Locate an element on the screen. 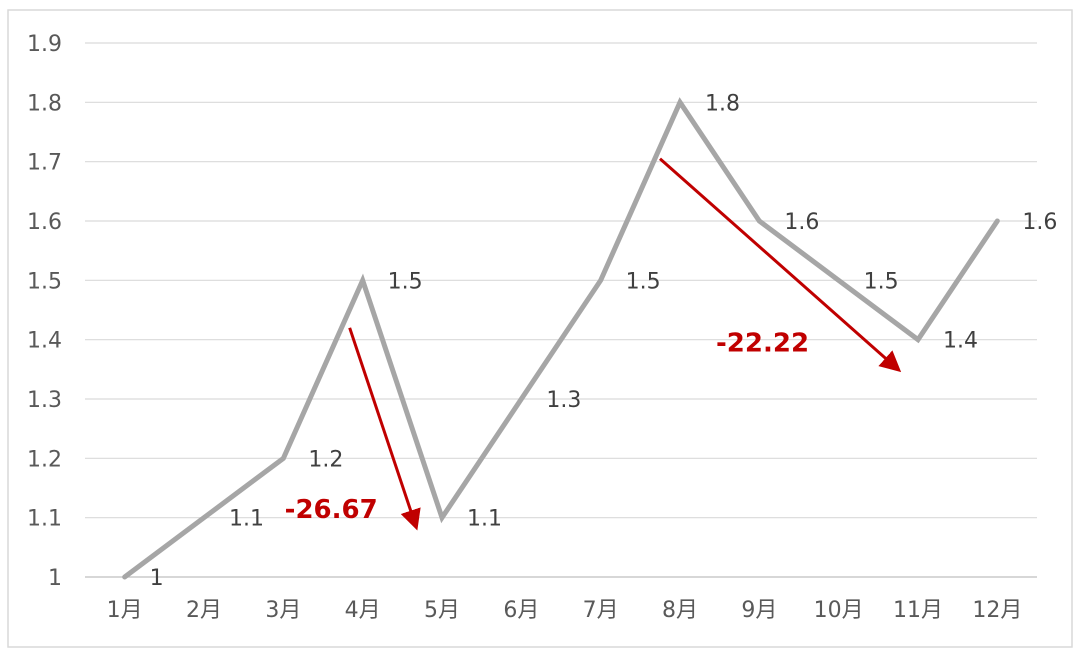  data-label-11: 1.6 is located at coordinates (1039, 222).